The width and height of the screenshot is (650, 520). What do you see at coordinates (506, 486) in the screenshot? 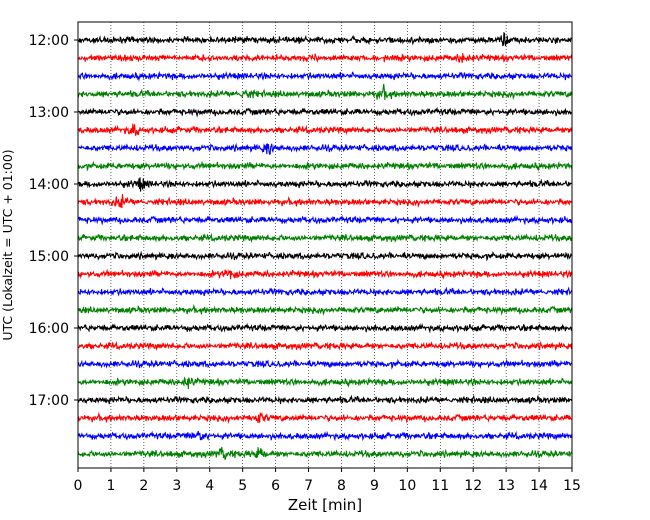
I see `x-tick-label: 13` at bounding box center [506, 486].